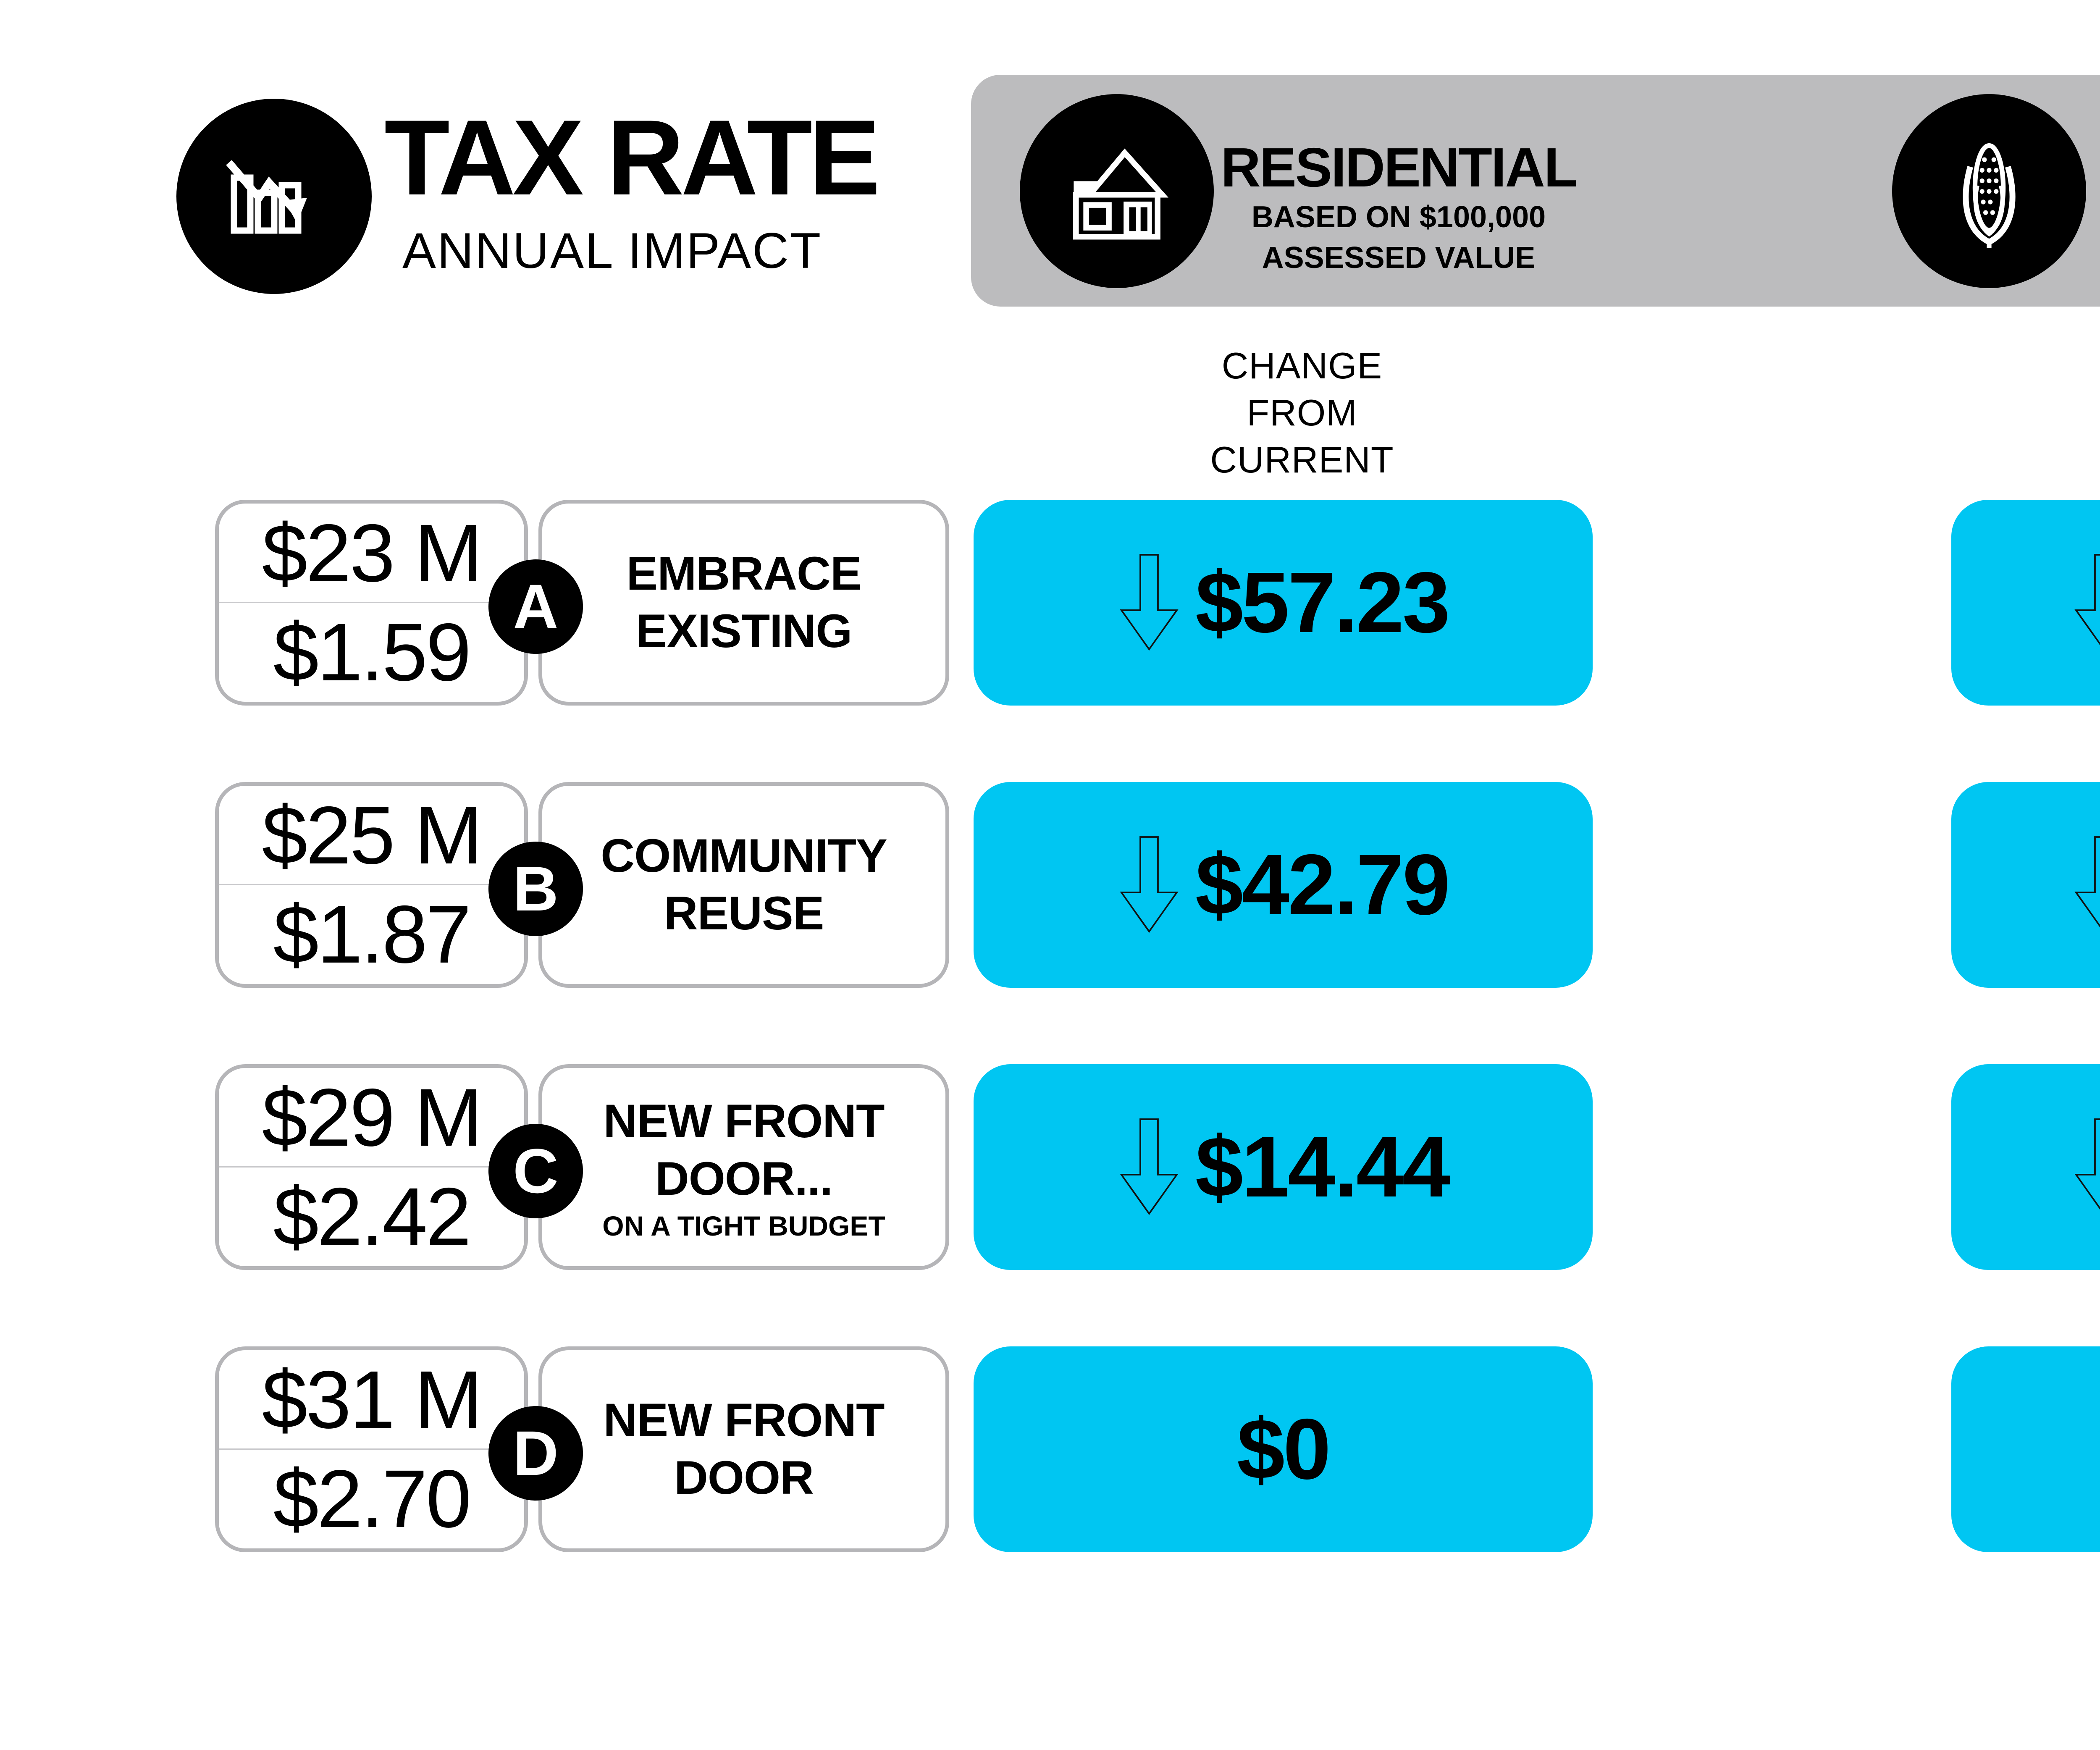 This screenshot has height=1750, width=2100. What do you see at coordinates (1322, 1167) in the screenshot?
I see `residential-change-value: $14.44` at bounding box center [1322, 1167].